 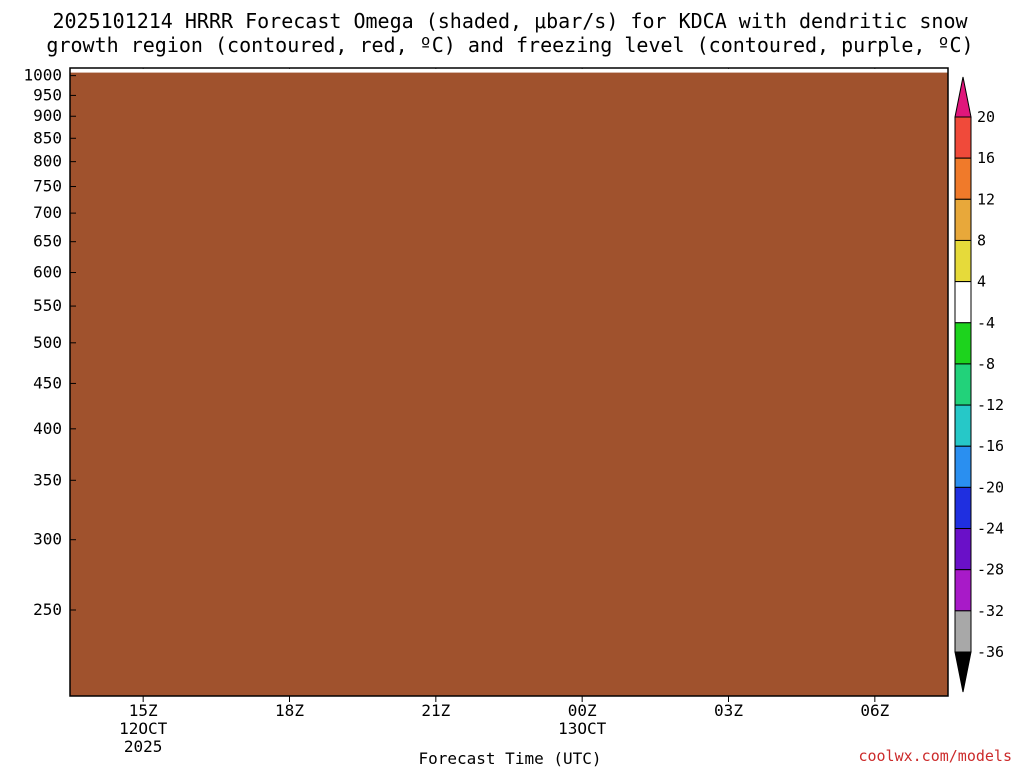 What do you see at coordinates (47, 609) in the screenshot?
I see `y-tick-label-250: 250` at bounding box center [47, 609].